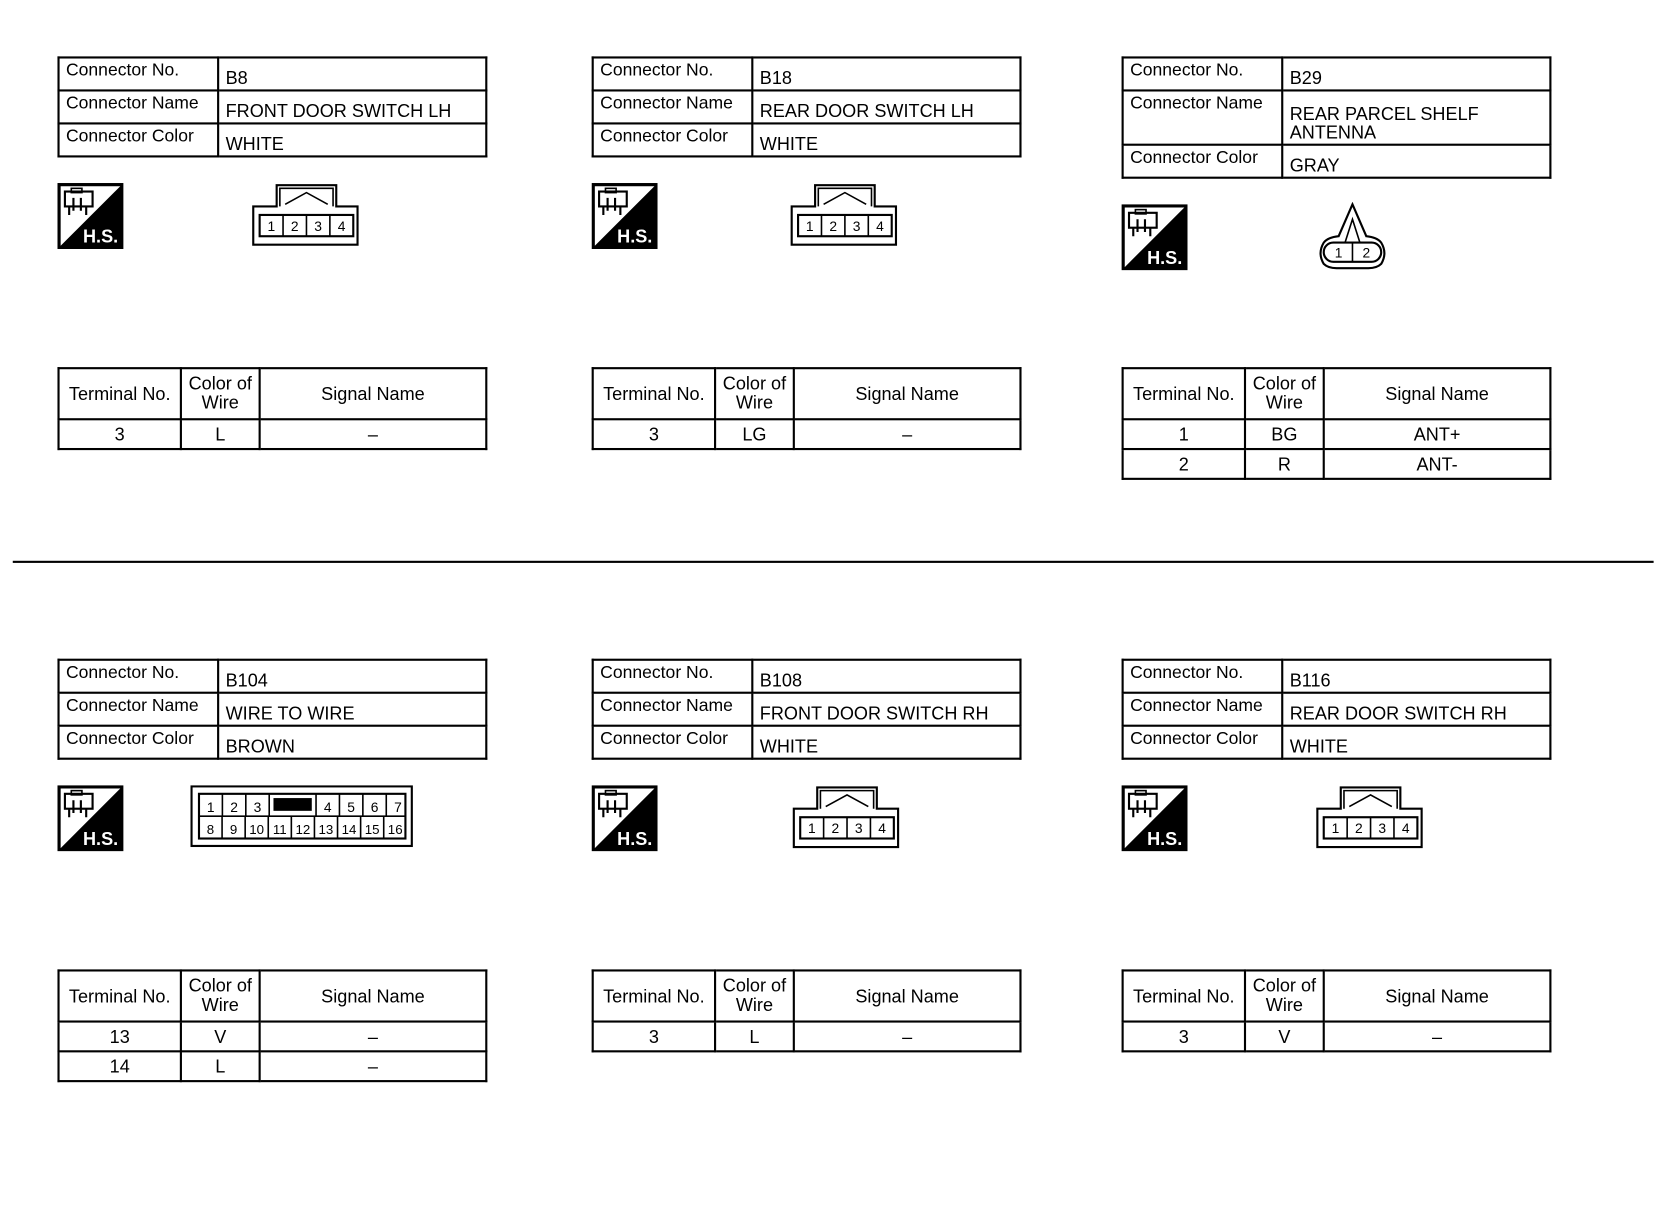 The height and width of the screenshot is (1216, 1660). What do you see at coordinates (395, 829) in the screenshot?
I see `pin-number: 16` at bounding box center [395, 829].